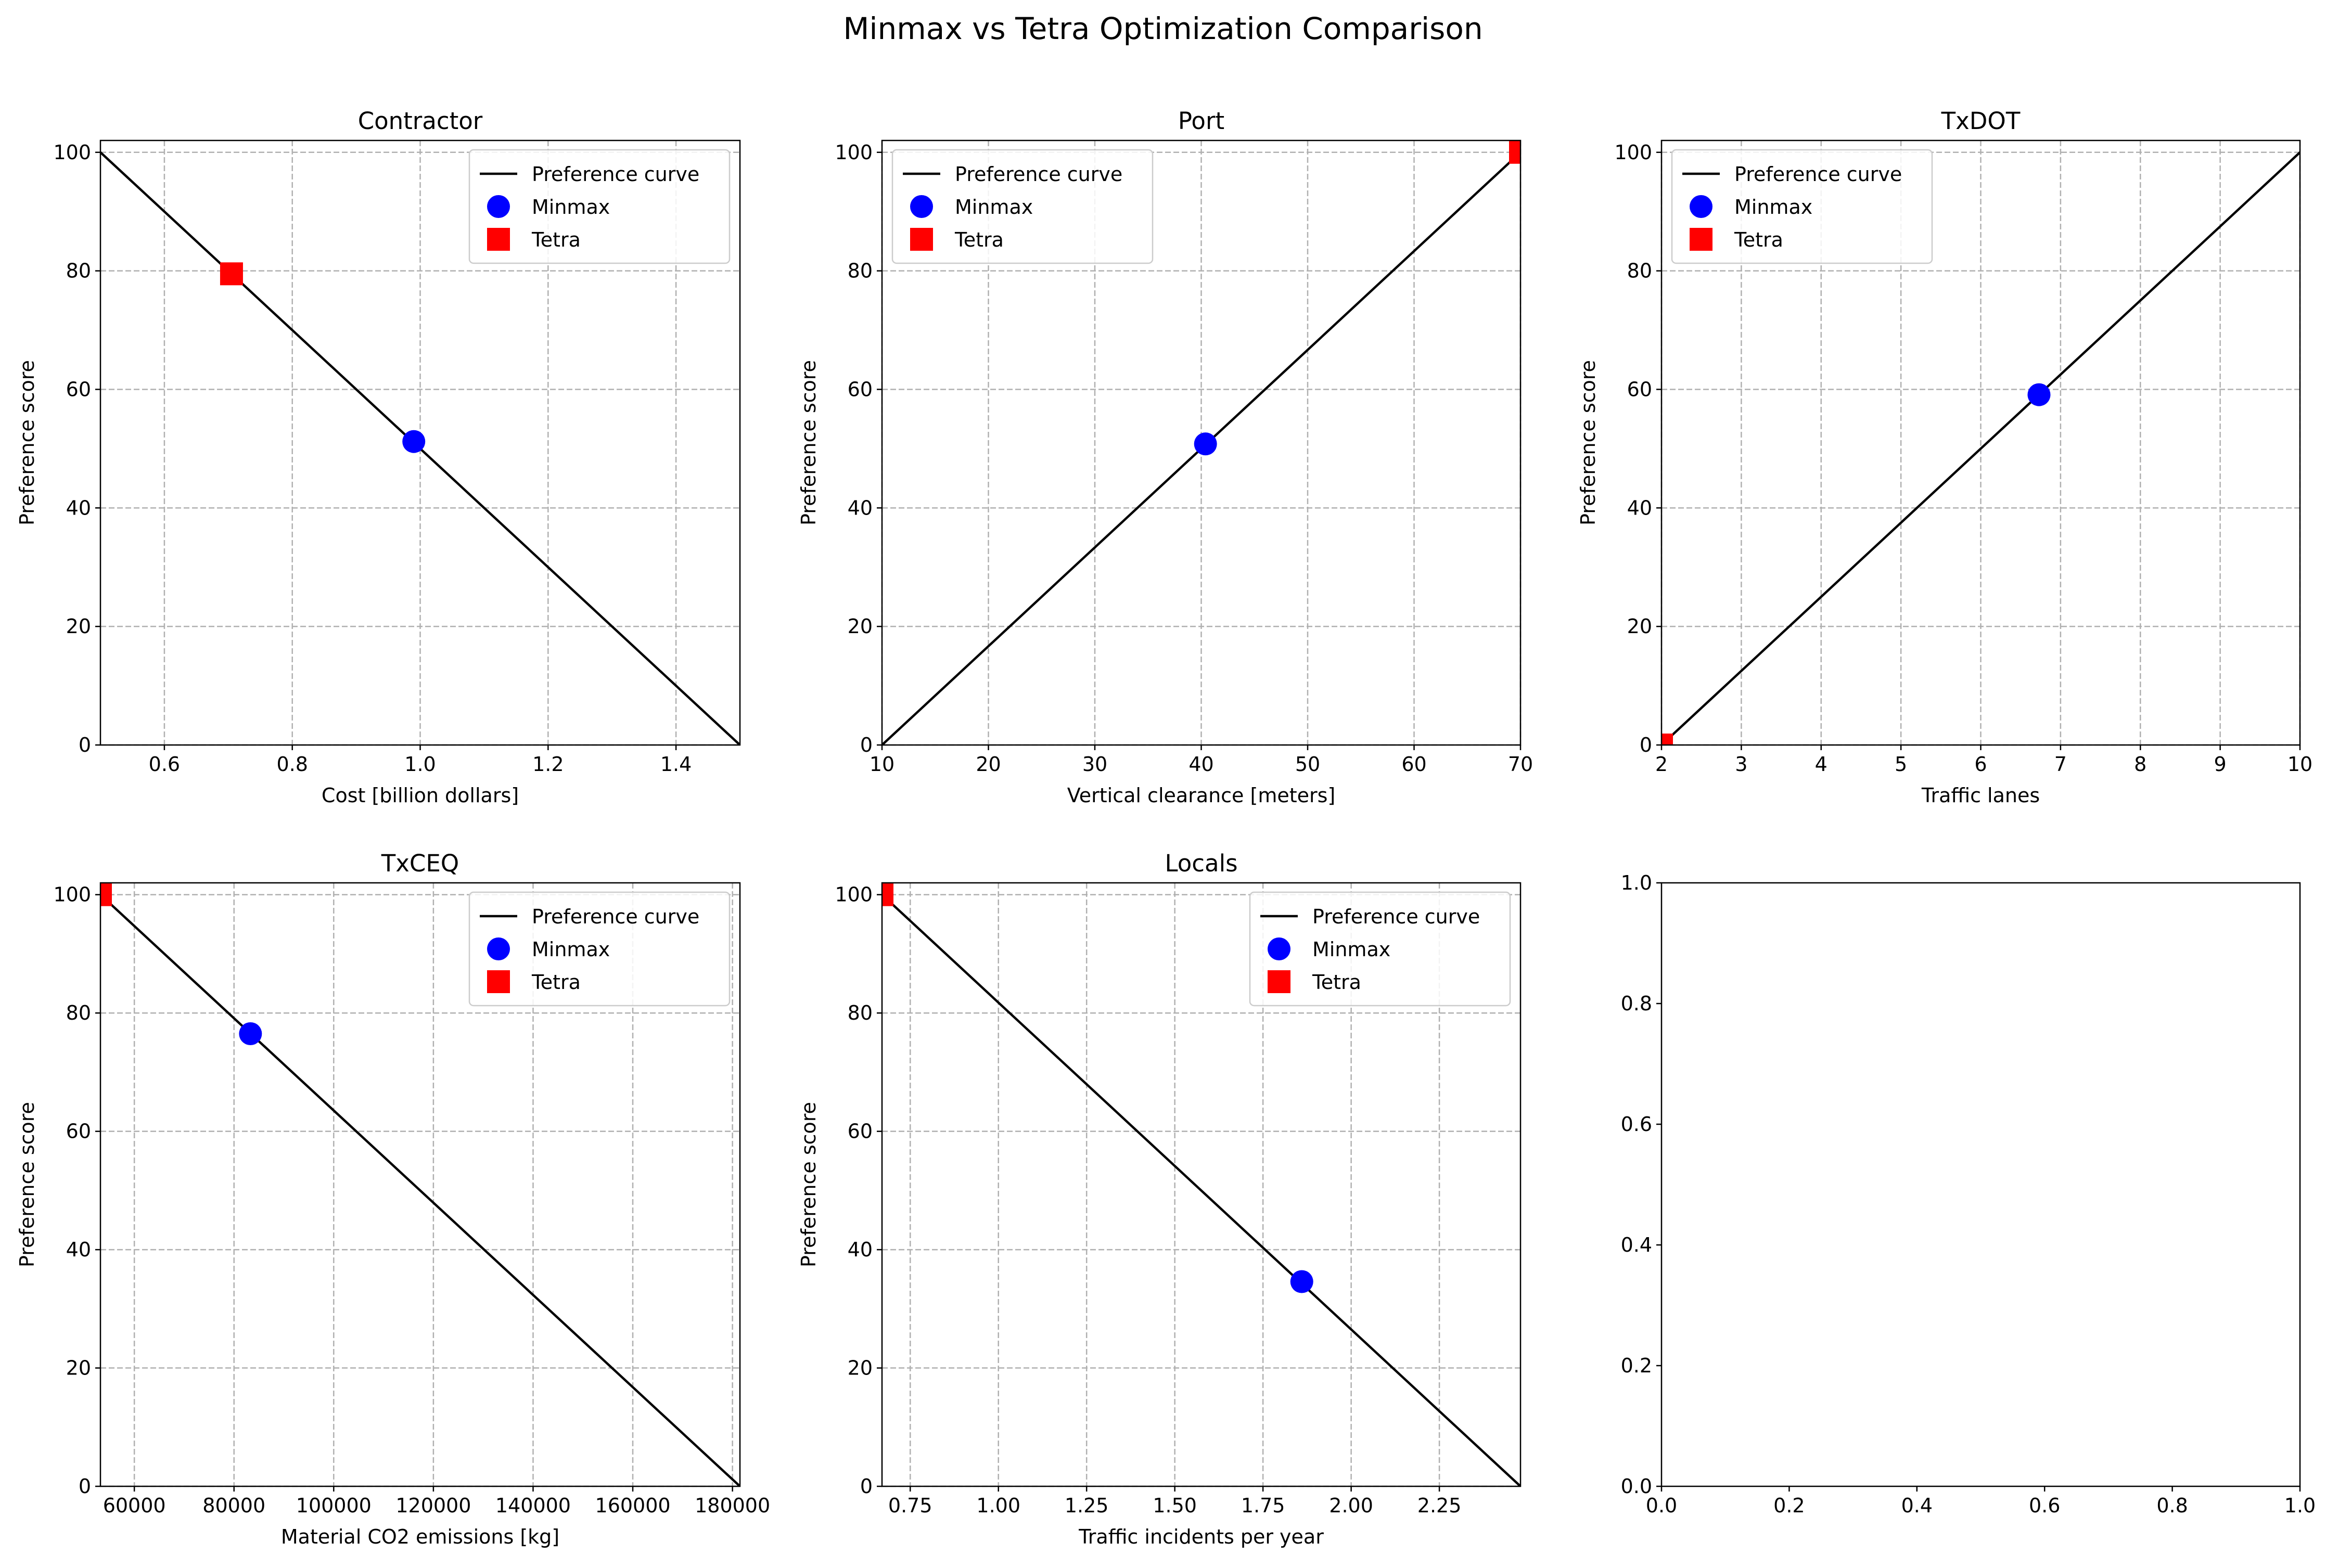 This screenshot has width=2326, height=1568. I want to click on x-tick-label: 20, so click(989, 764).